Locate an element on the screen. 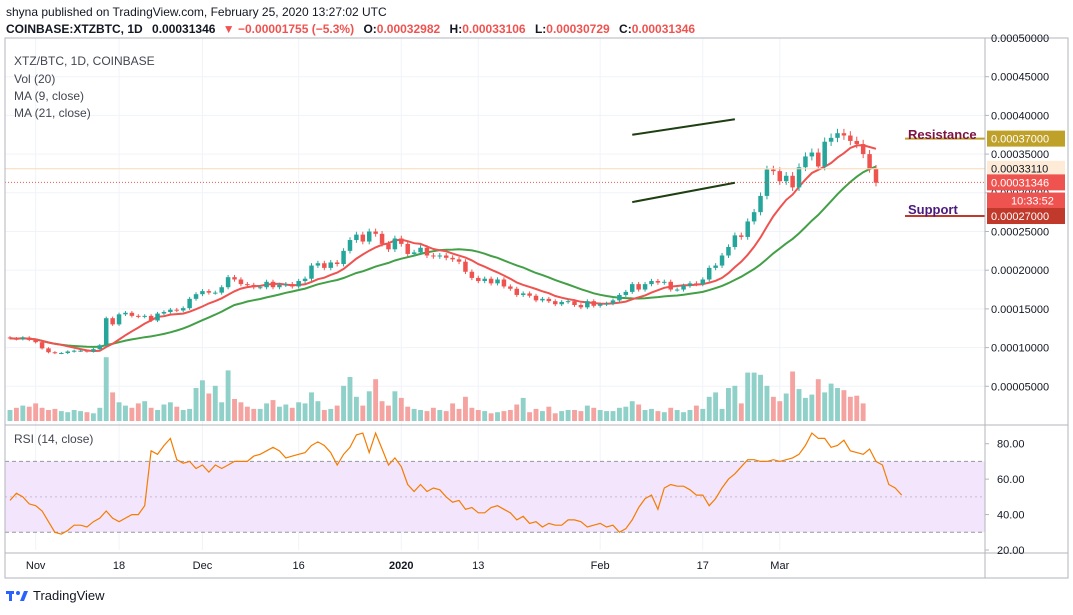 The image size is (1073, 615). annotation-lines is located at coordinates (495, 168).